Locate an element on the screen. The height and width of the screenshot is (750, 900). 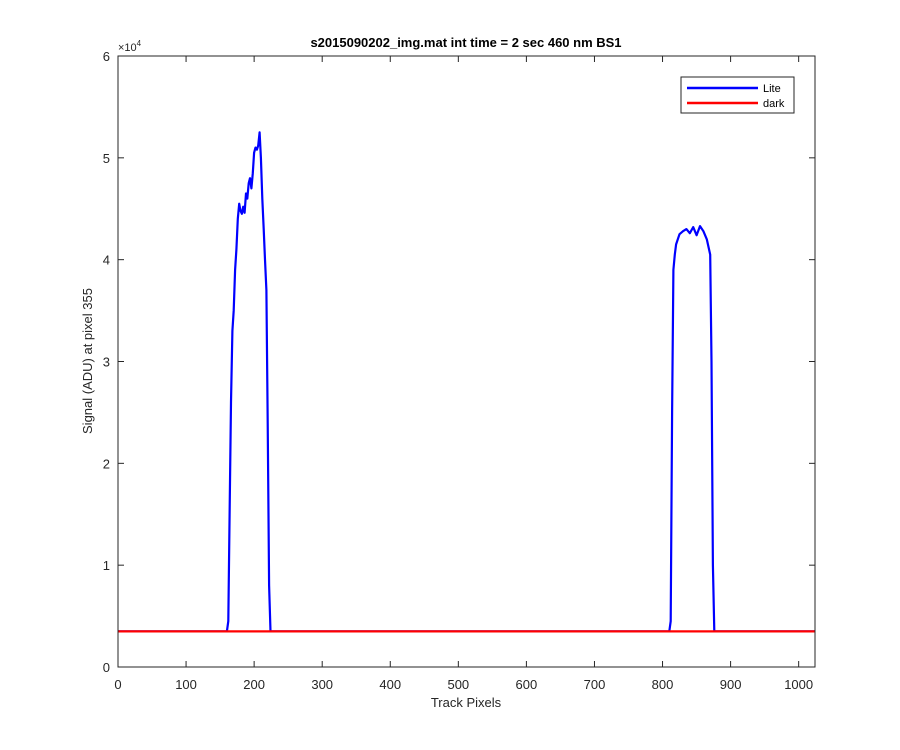
legend-label-lite: Lite is located at coordinates (772, 89).